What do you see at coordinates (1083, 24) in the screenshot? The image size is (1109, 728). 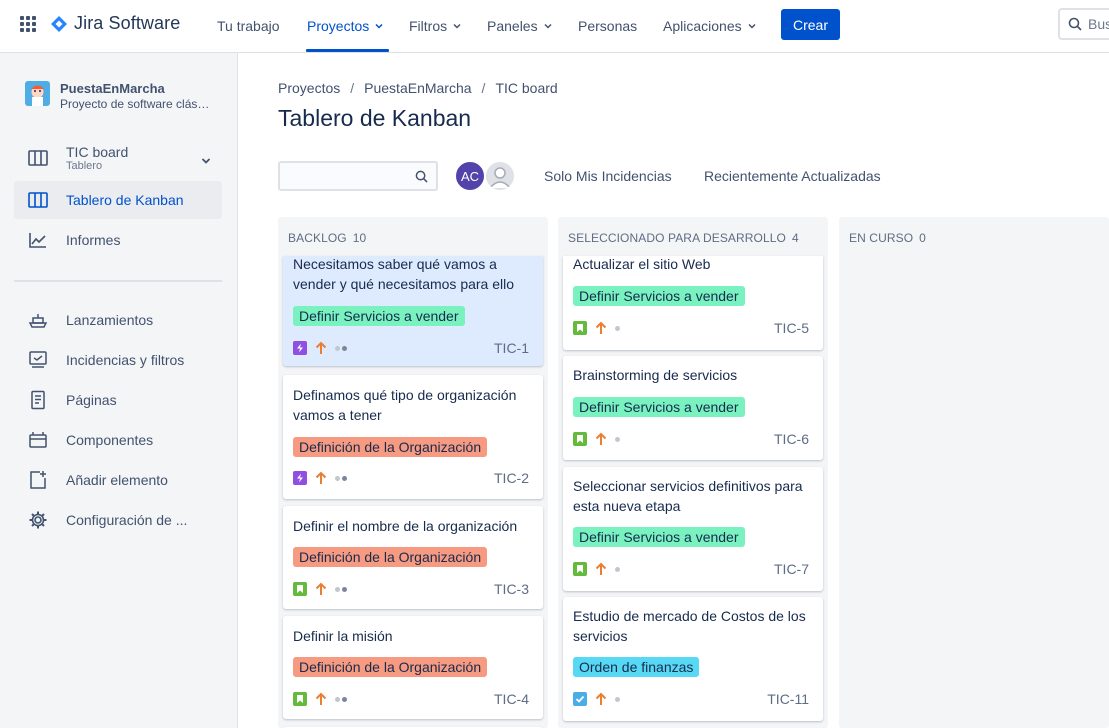 I see `search-input: Bus` at bounding box center [1083, 24].